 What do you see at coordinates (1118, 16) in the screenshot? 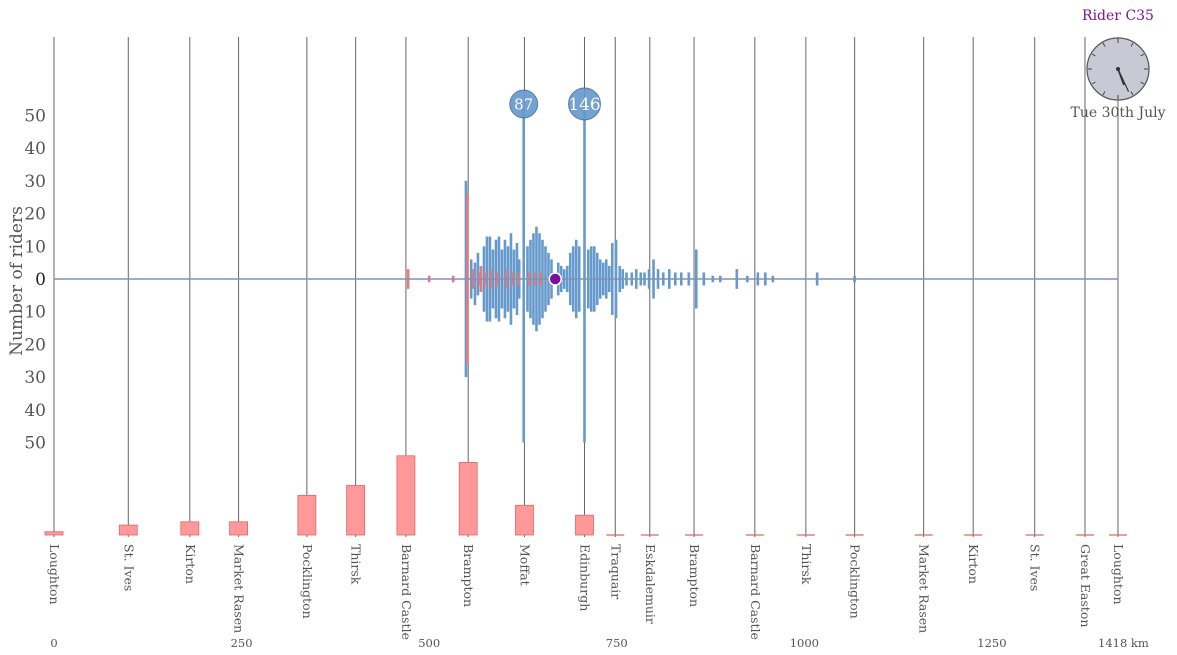
I see `rider-label: Rider C35` at bounding box center [1118, 16].